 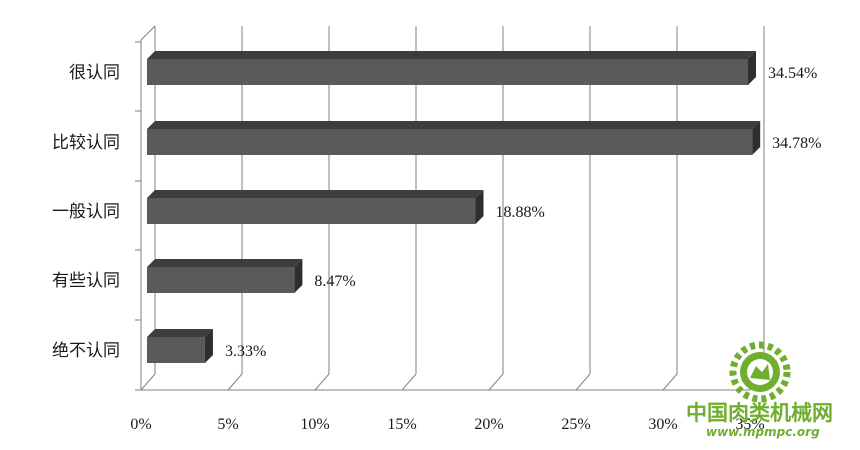 What do you see at coordinates (227, 424) in the screenshot?
I see `x-tick-label: 5%` at bounding box center [227, 424].